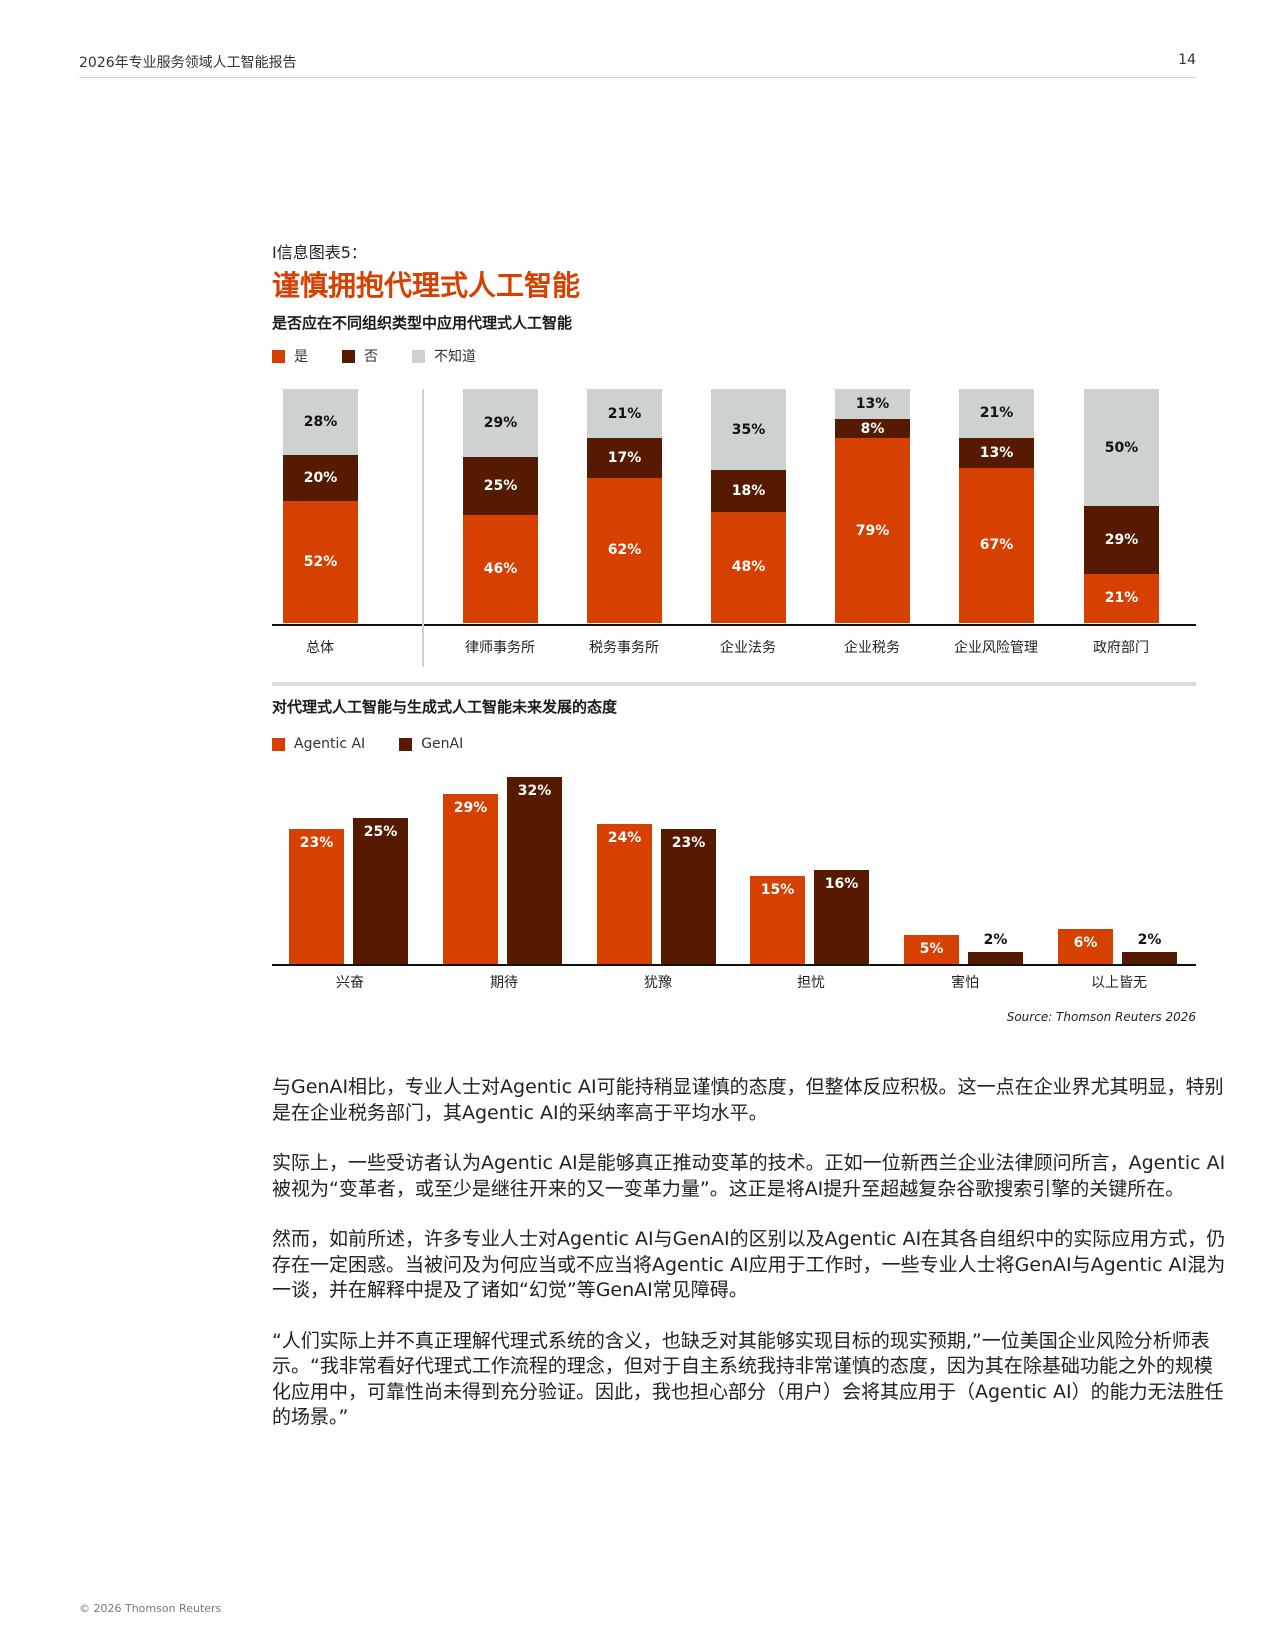  Describe the element at coordinates (371, 357) in the screenshot. I see `legend-label: 否` at that location.